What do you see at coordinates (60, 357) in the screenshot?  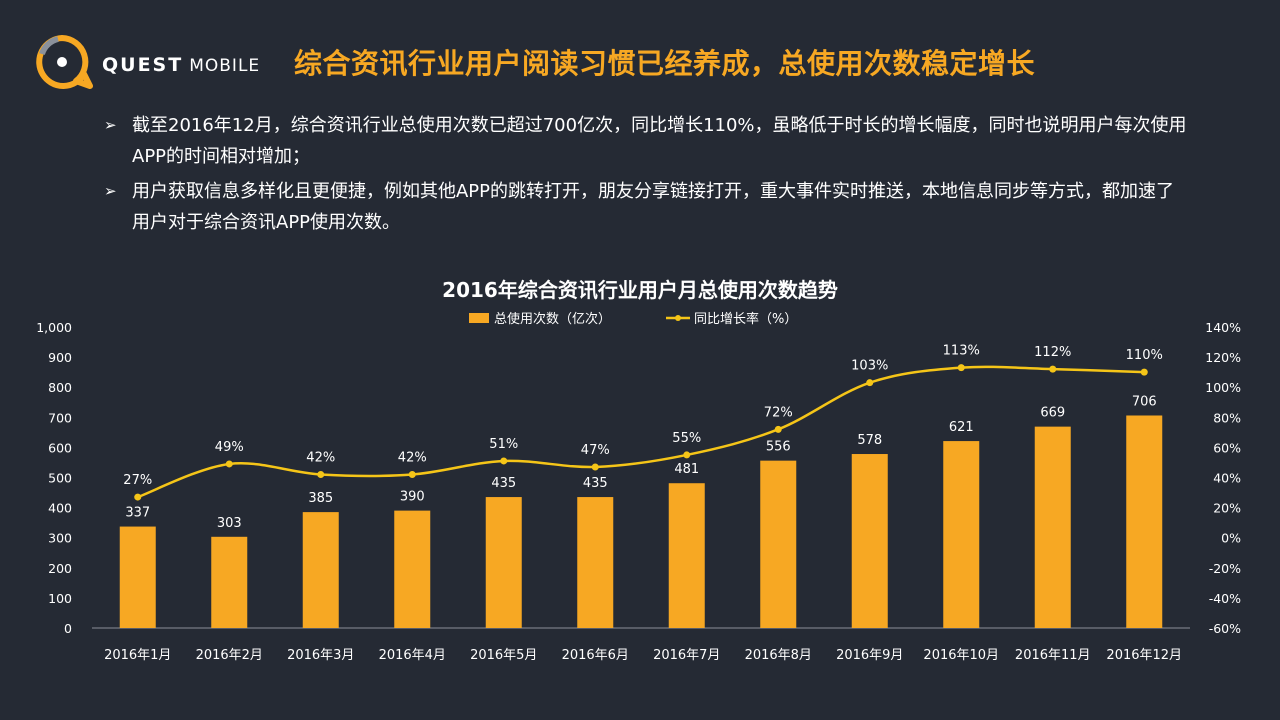 I see `left-axis-tick-label: 900` at bounding box center [60, 357].